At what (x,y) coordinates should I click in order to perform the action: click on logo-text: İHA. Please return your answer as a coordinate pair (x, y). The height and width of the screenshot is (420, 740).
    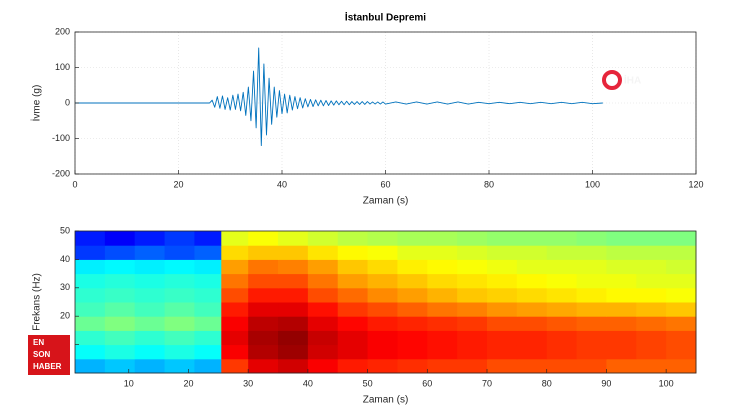
    Looking at the image, I should click on (632, 80).